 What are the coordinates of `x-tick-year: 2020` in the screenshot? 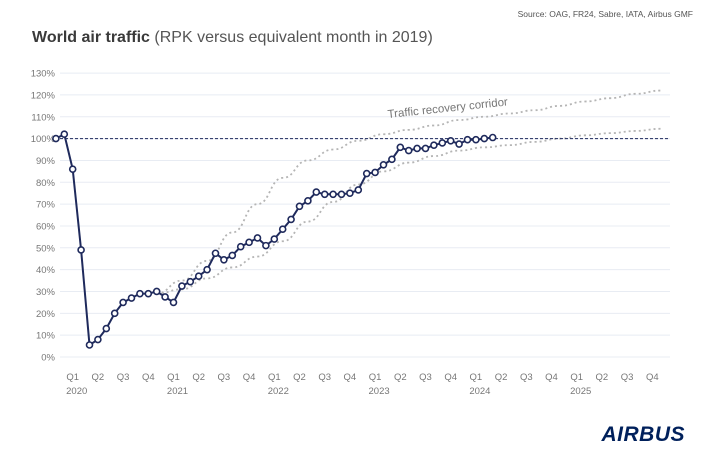 It's located at (76, 391).